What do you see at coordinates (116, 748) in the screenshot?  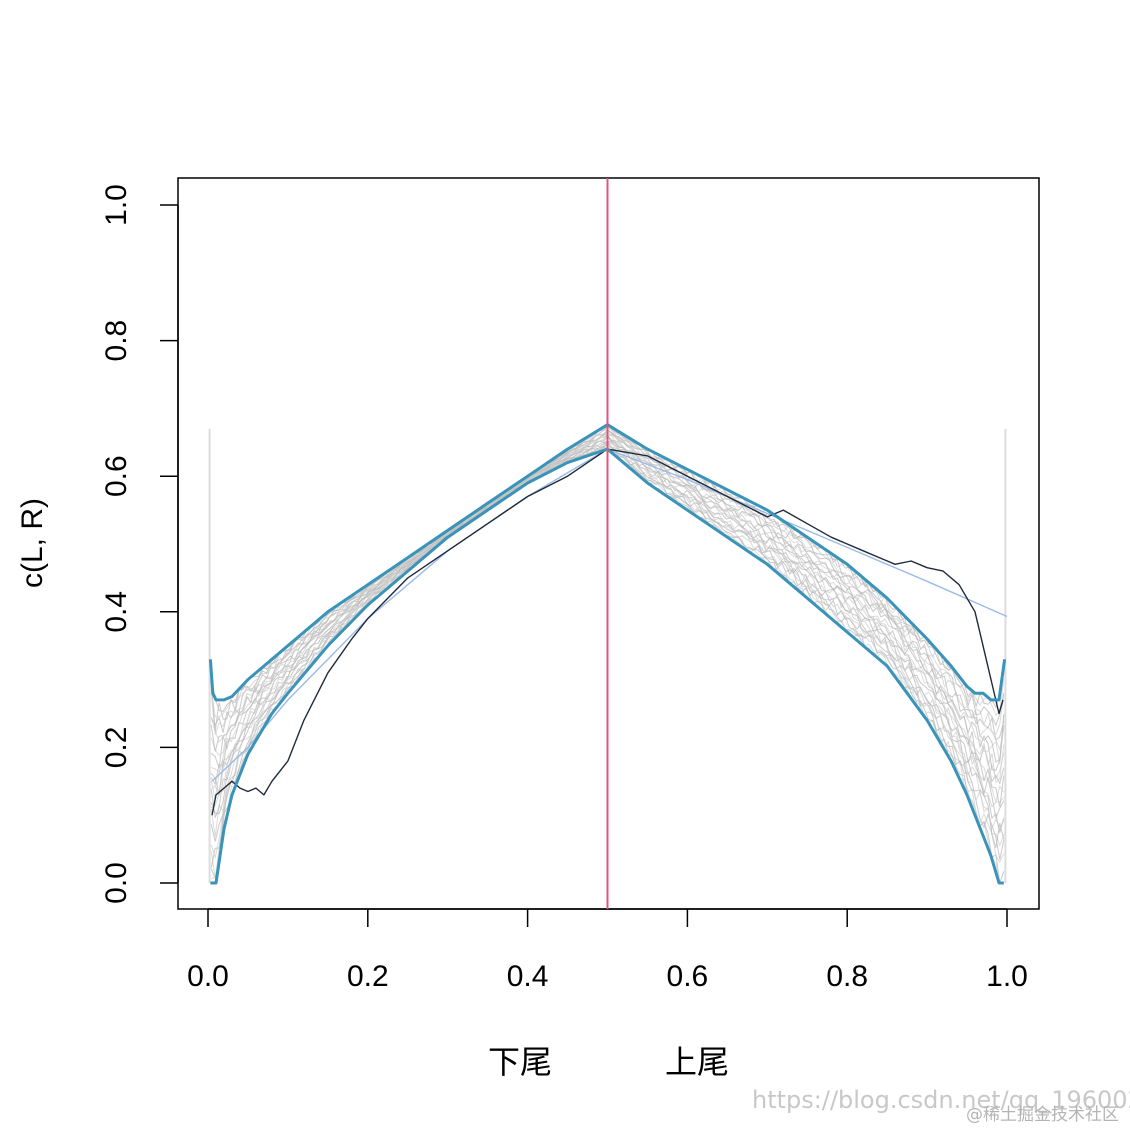 I see `y-tick-label: 0.2` at bounding box center [116, 748].